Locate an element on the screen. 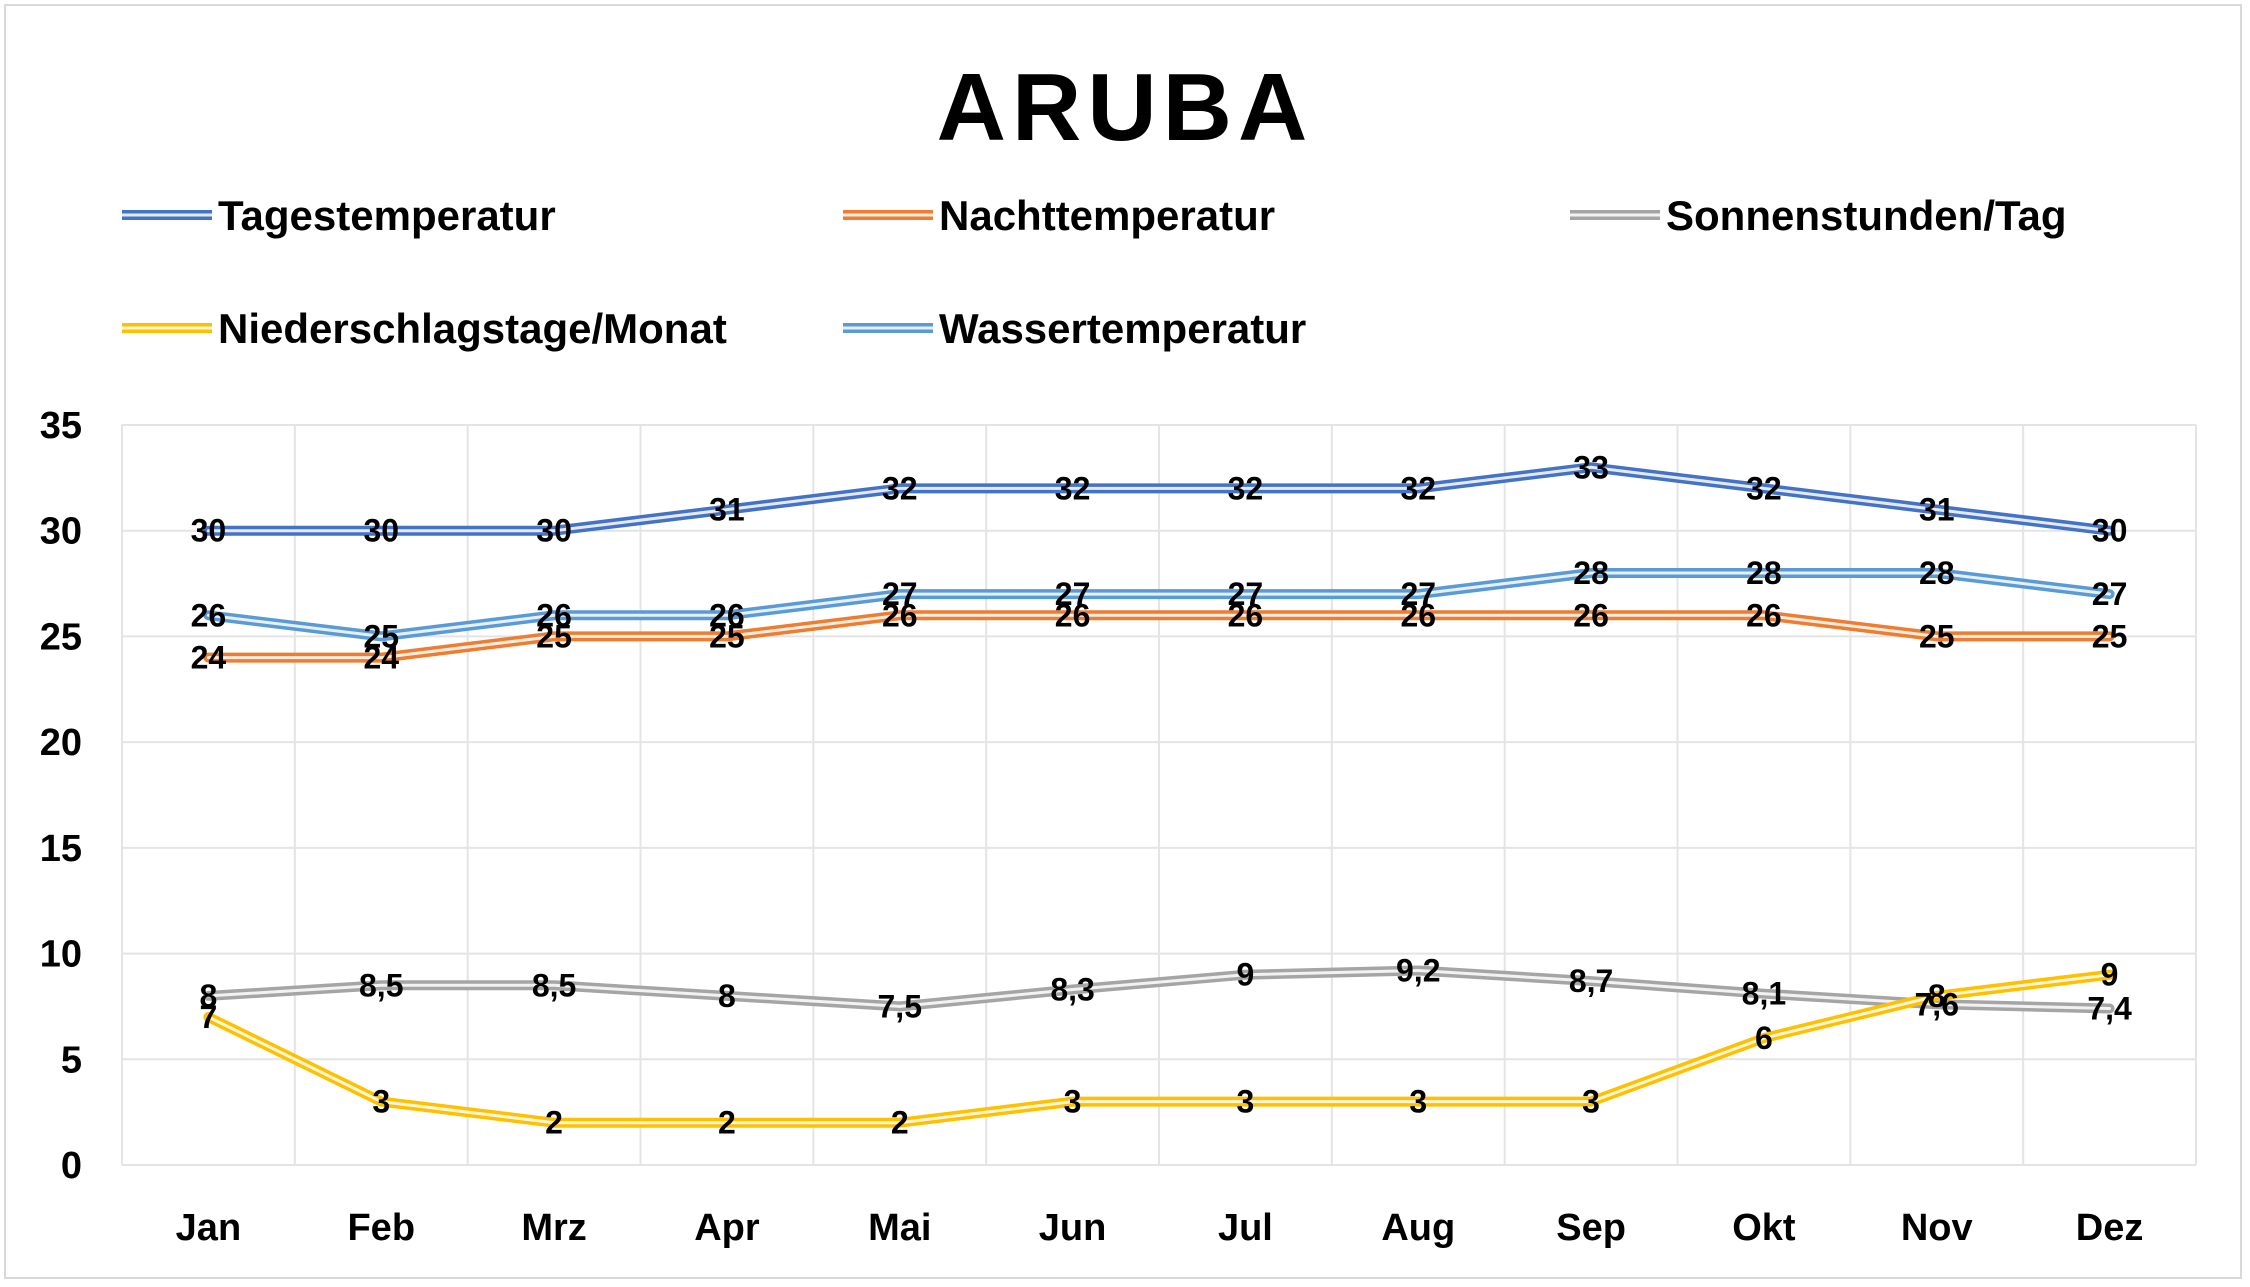  x-tick-label: Apr is located at coordinates (727, 1228).